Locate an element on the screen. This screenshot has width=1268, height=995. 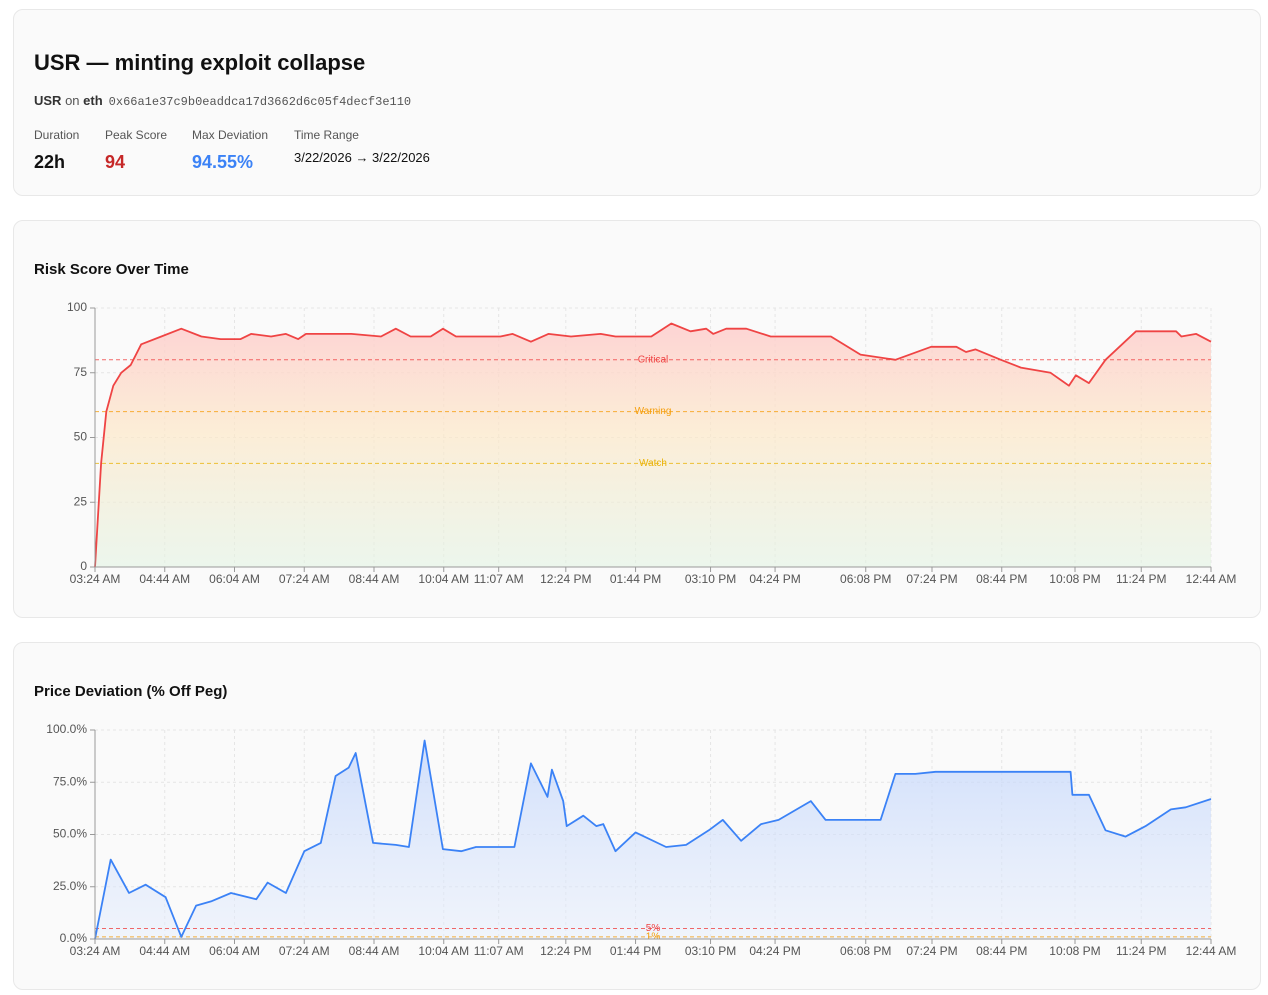
stat: Duration 22h is located at coordinates (56, 150).